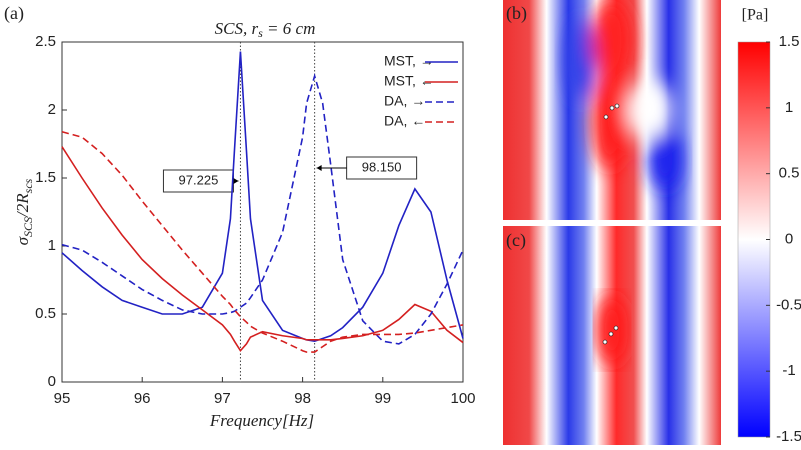  Describe the element at coordinates (516, 240) in the screenshot. I see `panel-label: (c)` at that location.